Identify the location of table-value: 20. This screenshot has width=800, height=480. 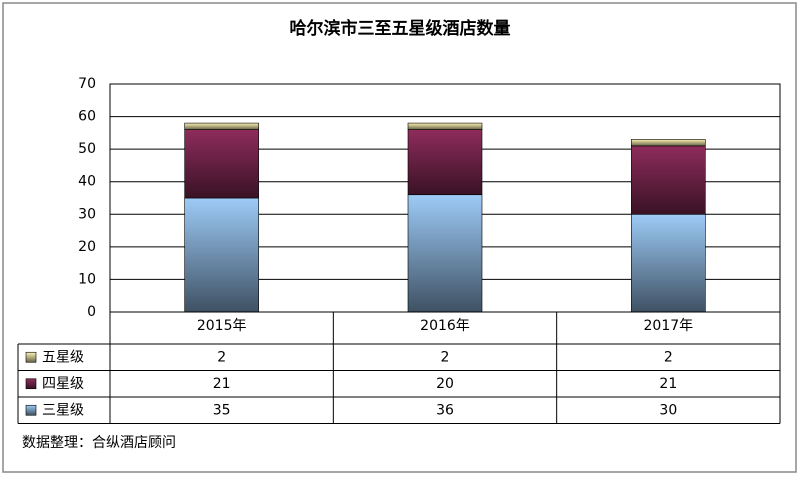
(445, 384).